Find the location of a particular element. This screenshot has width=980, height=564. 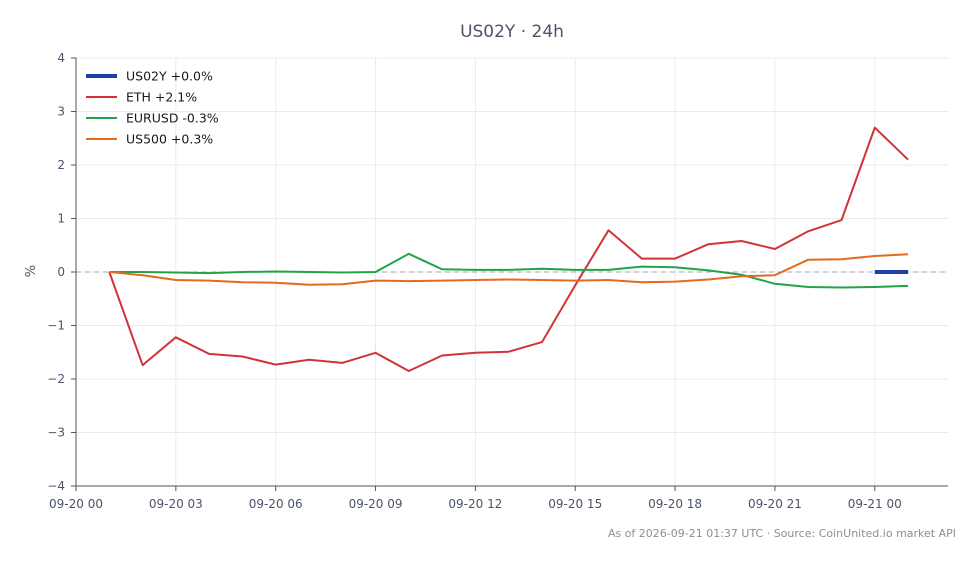

y-tick-label: 0 is located at coordinates (61, 272).